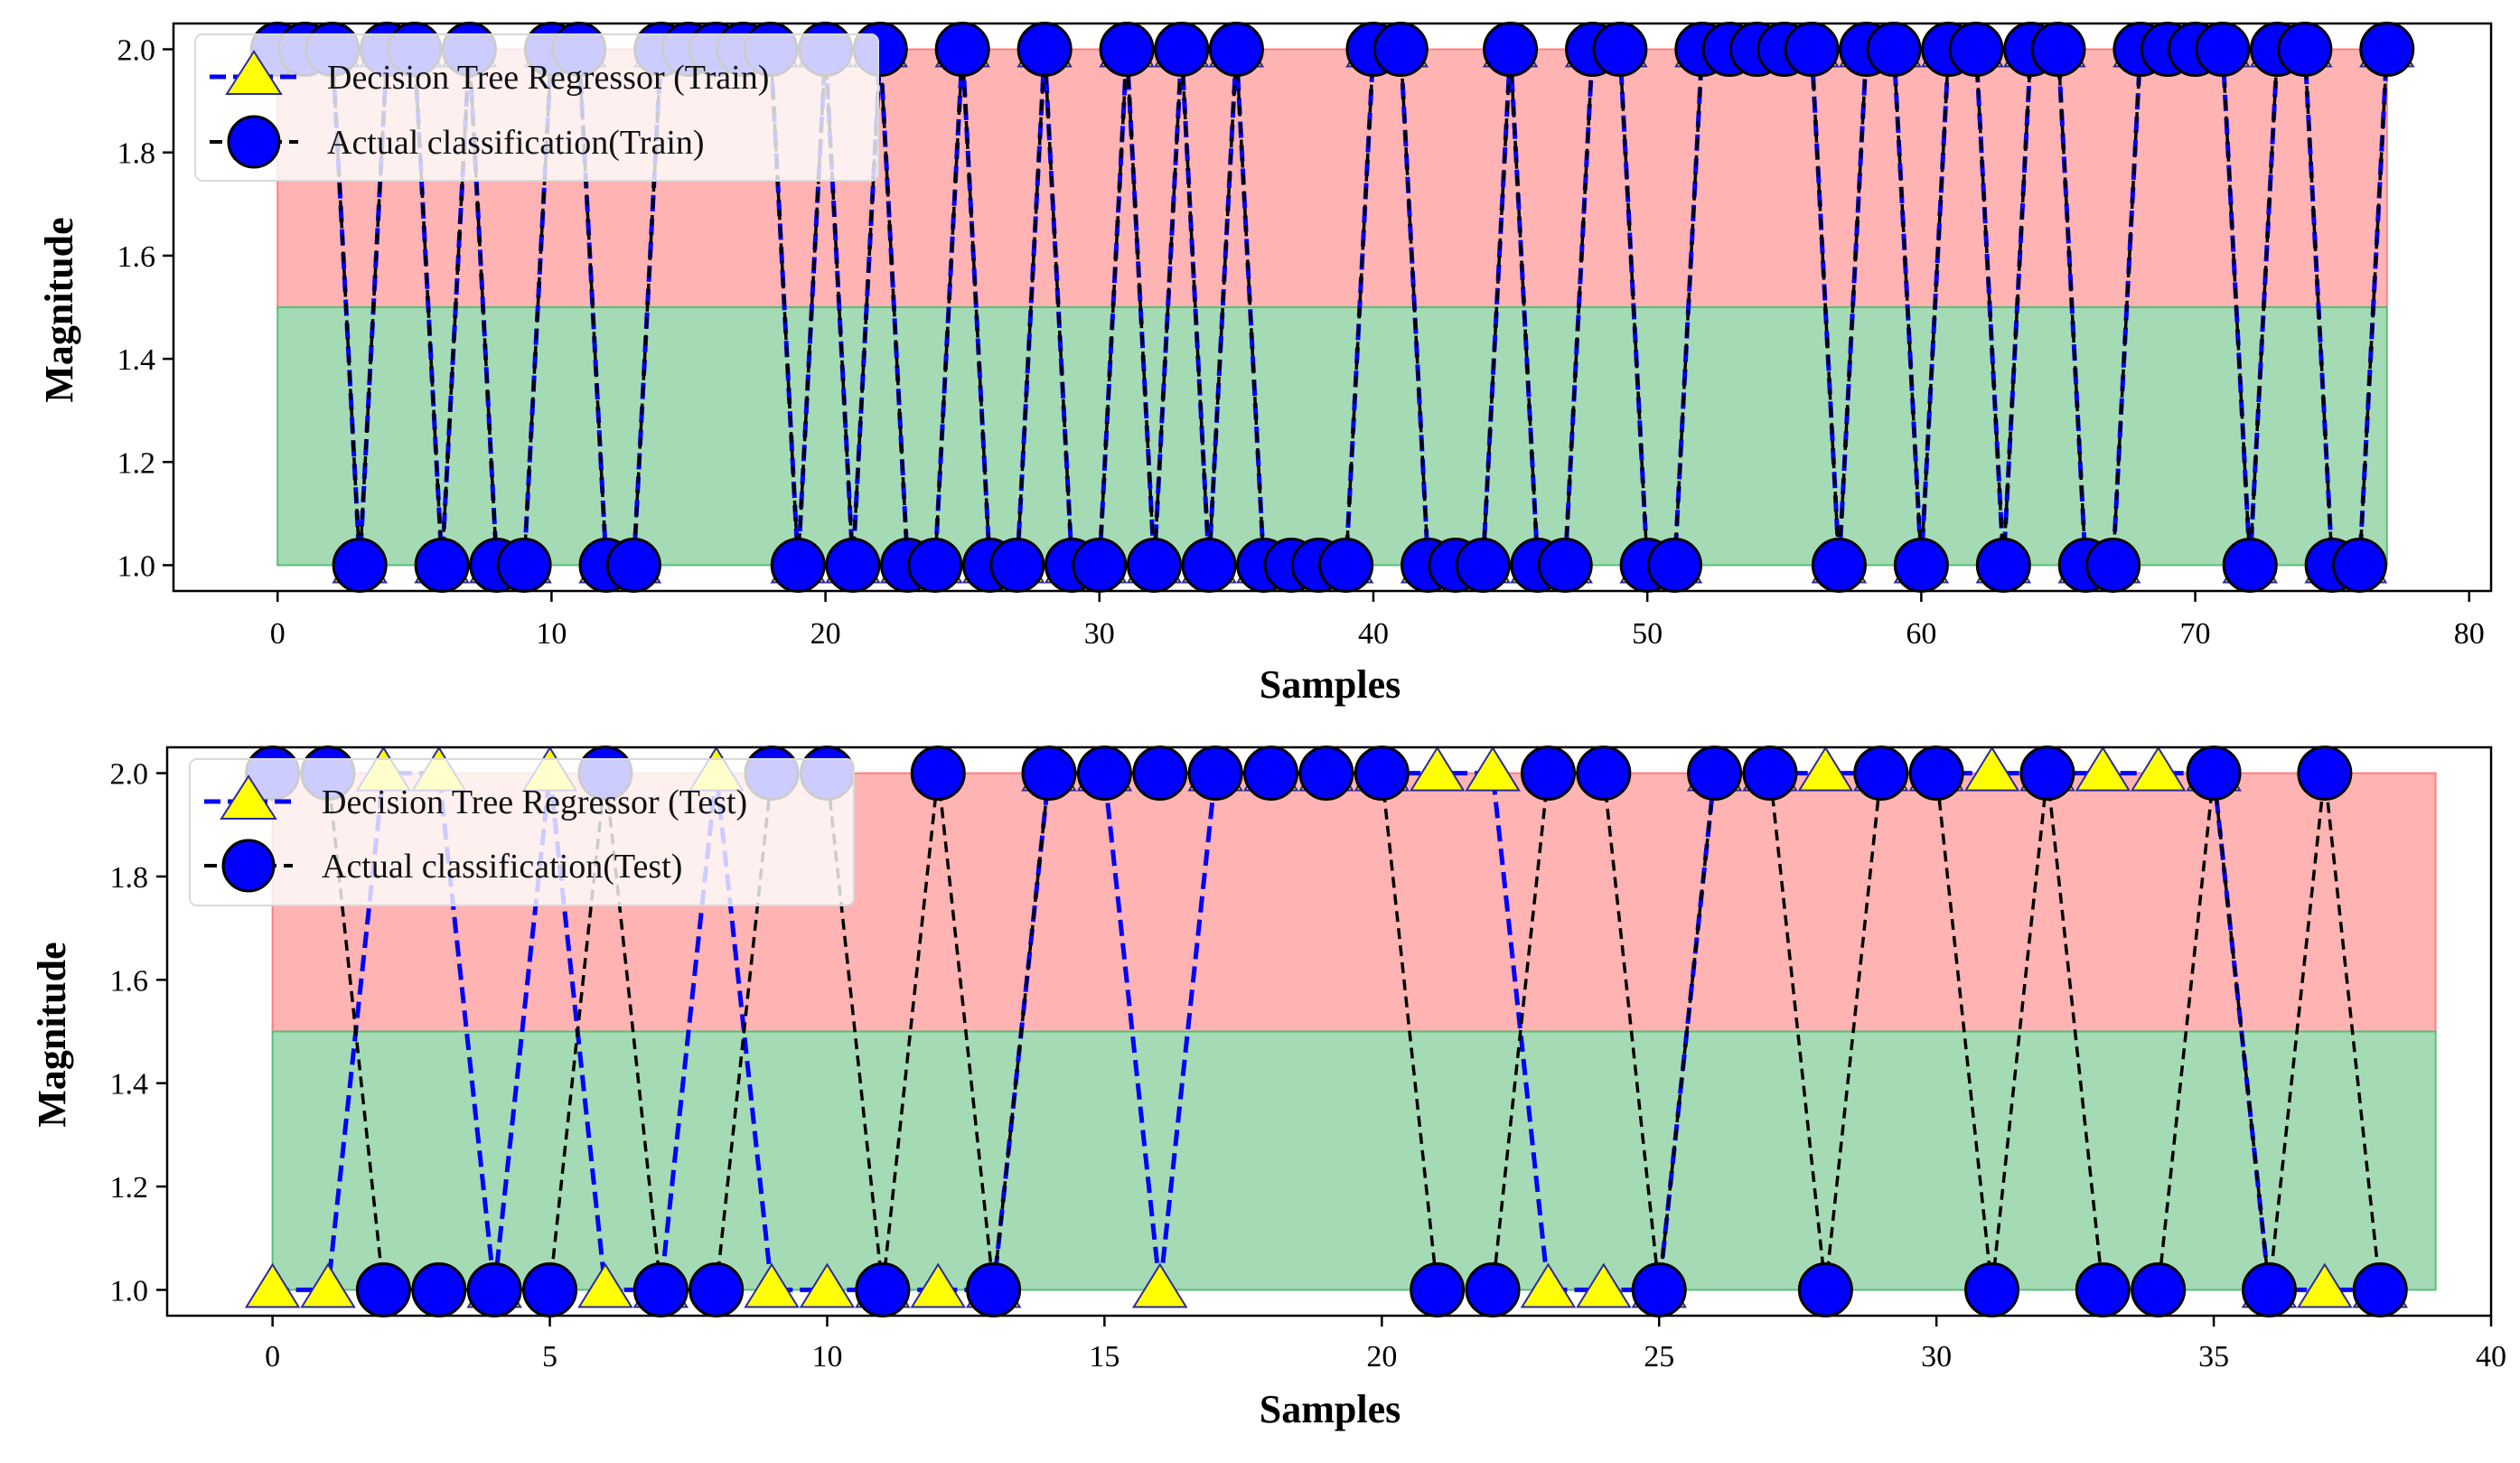 The width and height of the screenshot is (2520, 1463). I want to click on train-band-green, so click(1332, 436).